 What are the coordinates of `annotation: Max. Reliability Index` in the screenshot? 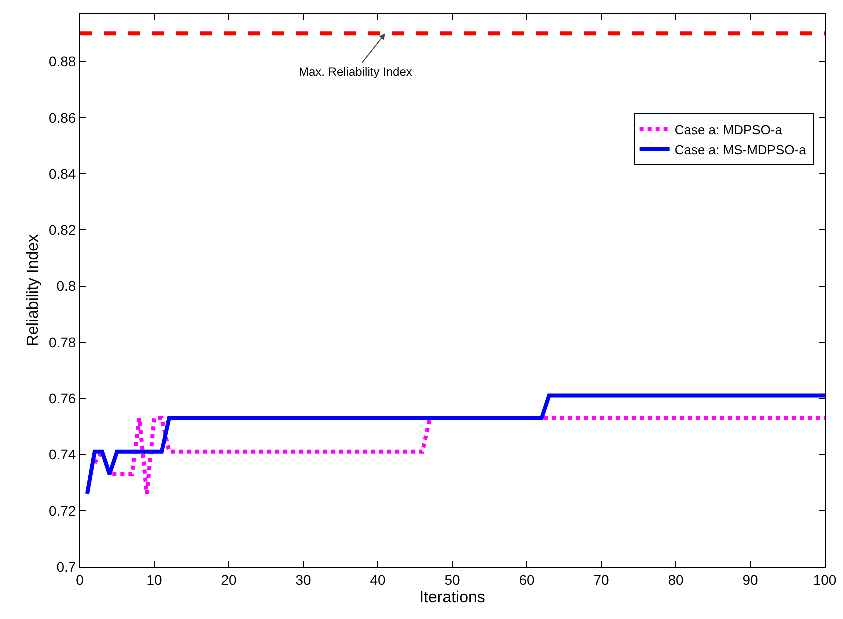 It's located at (355, 72).